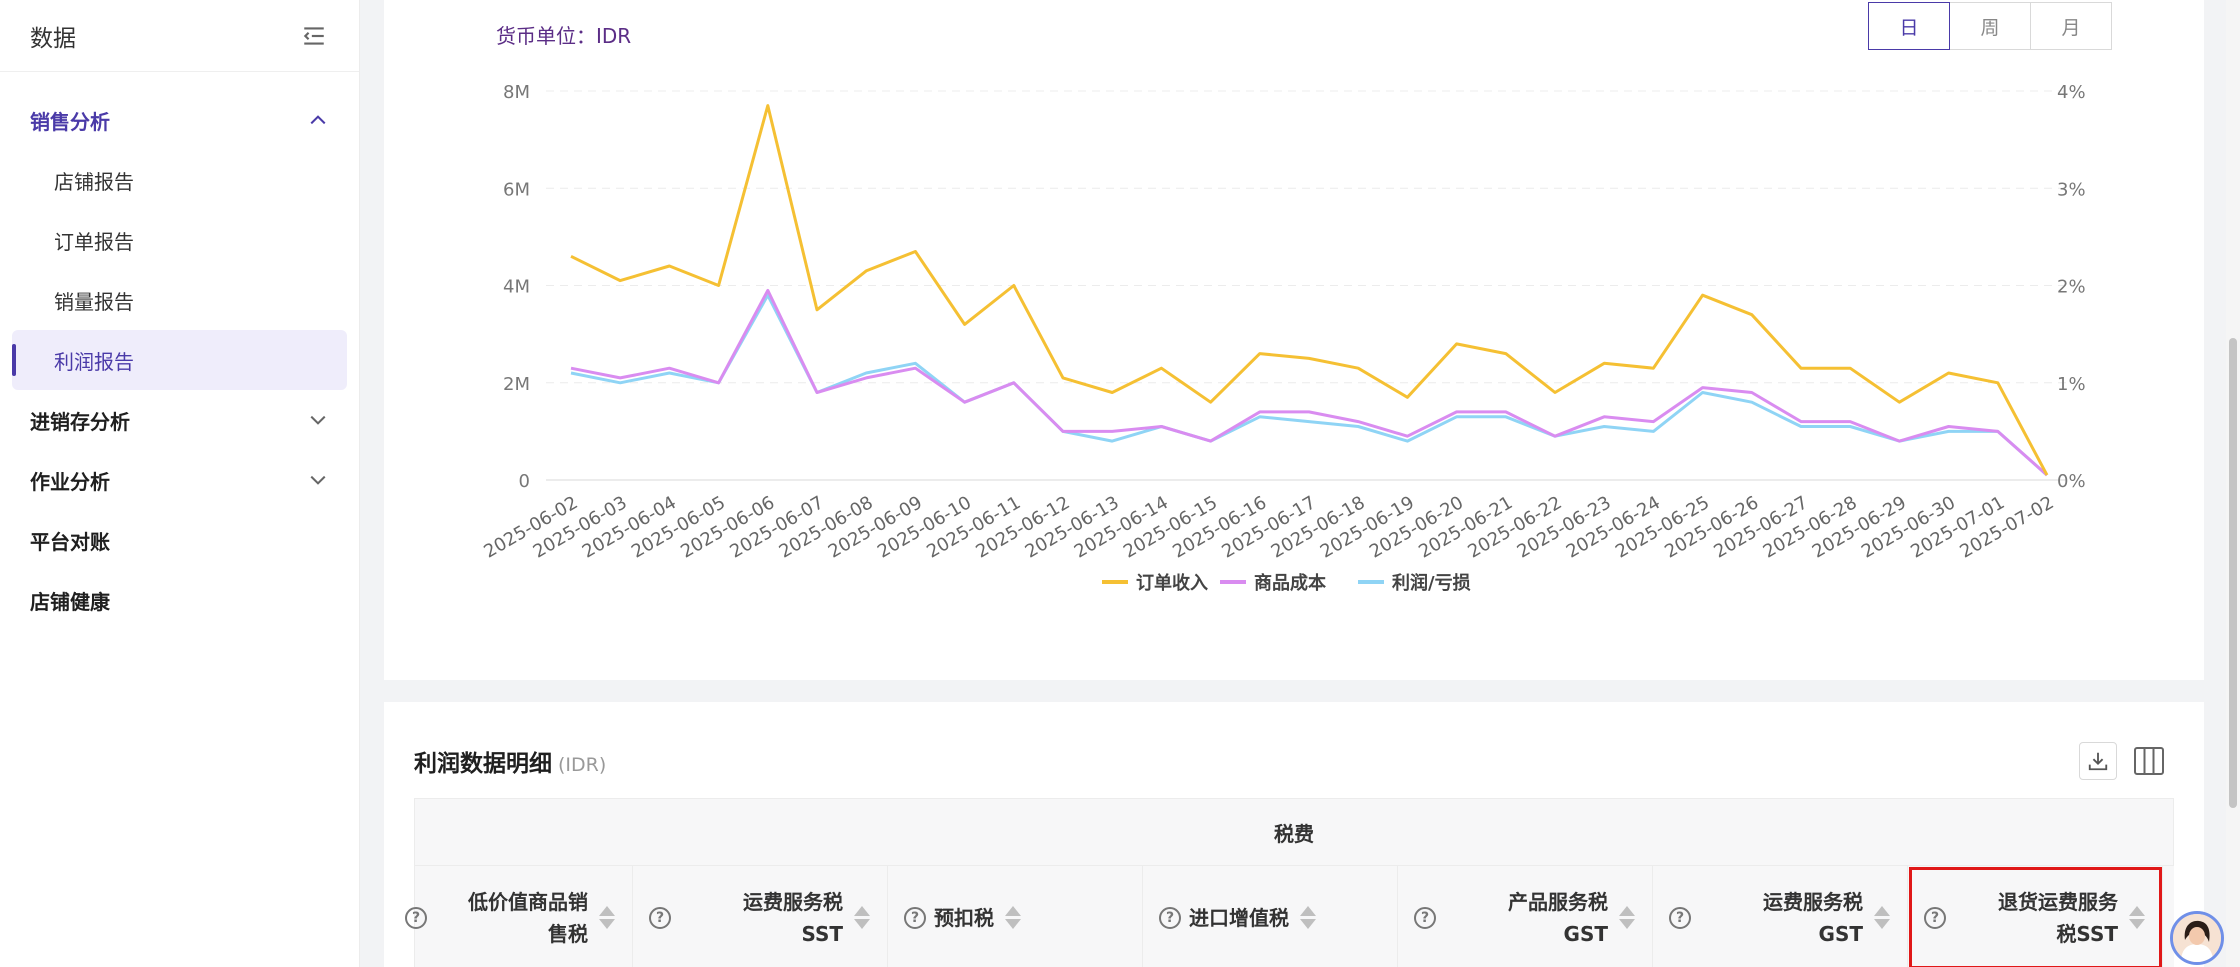 Image resolution: width=2240 pixels, height=967 pixels. Describe the element at coordinates (94, 241) in the screenshot. I see `sidebar-item-label: 订单报告` at that location.